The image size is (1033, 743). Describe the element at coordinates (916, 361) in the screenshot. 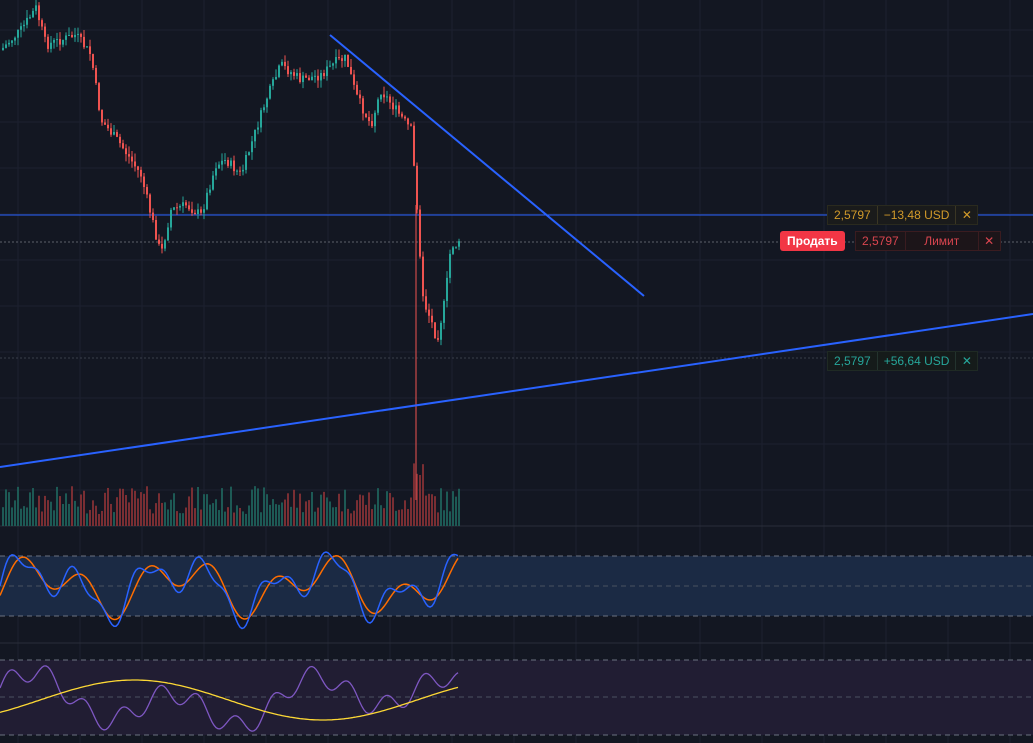

I see `stop-loss-pnl: +56,64 USD` at that location.